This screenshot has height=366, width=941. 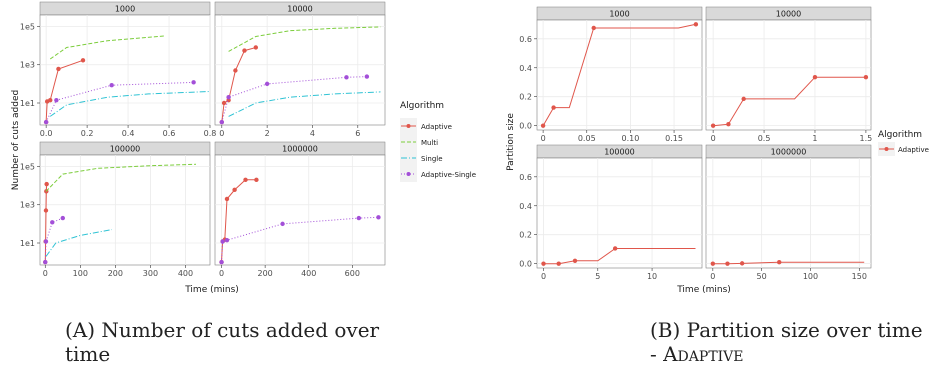 What do you see at coordinates (525, 97) in the screenshot?
I see `y-tick-label: 0.2` at bounding box center [525, 97].